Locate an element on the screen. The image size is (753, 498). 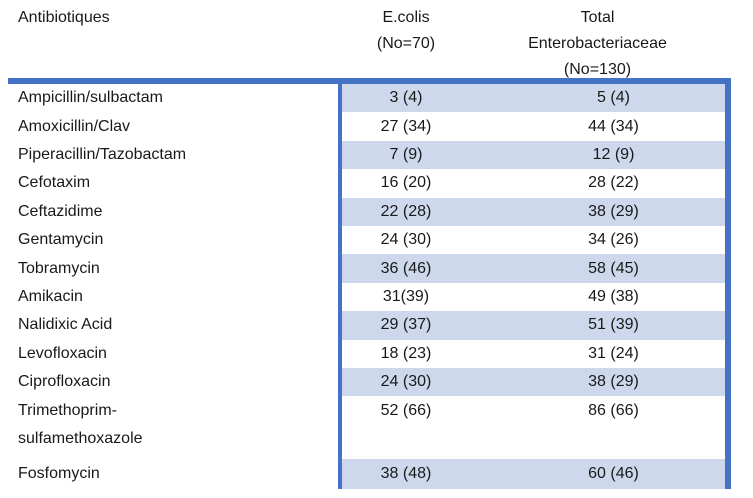
table-row: Tobramycin 36 (46) 58 (45) is located at coordinates (369, 268).